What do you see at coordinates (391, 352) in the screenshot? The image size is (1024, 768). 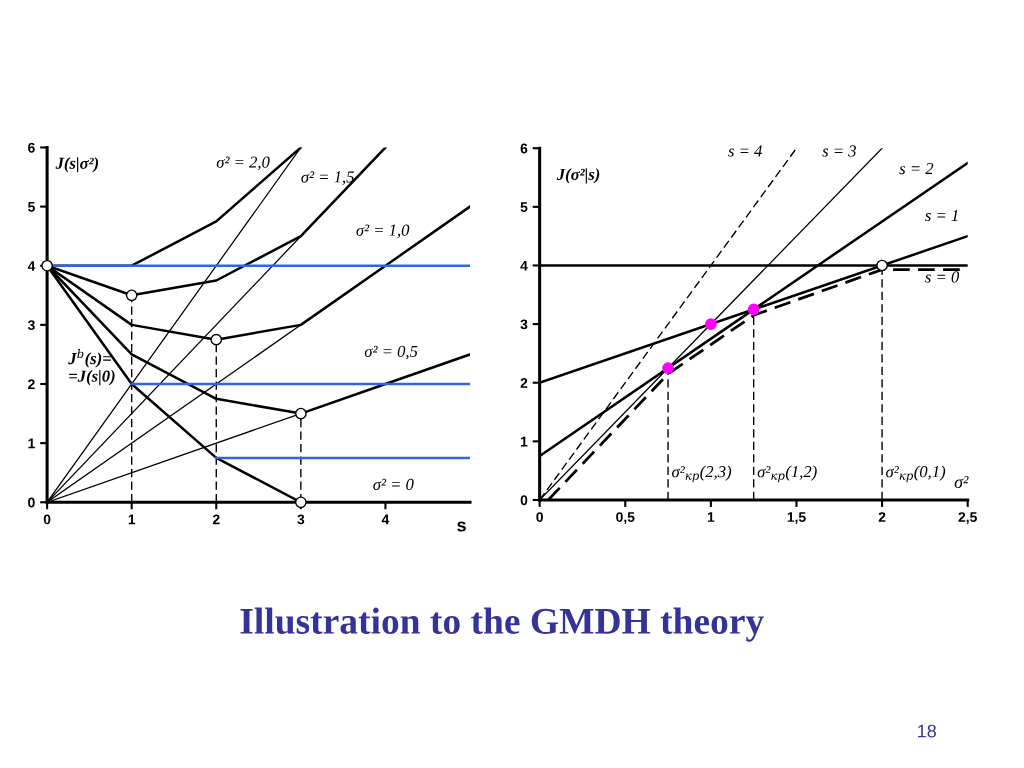 I see `series-label: σ² = 0,5` at bounding box center [391, 352].